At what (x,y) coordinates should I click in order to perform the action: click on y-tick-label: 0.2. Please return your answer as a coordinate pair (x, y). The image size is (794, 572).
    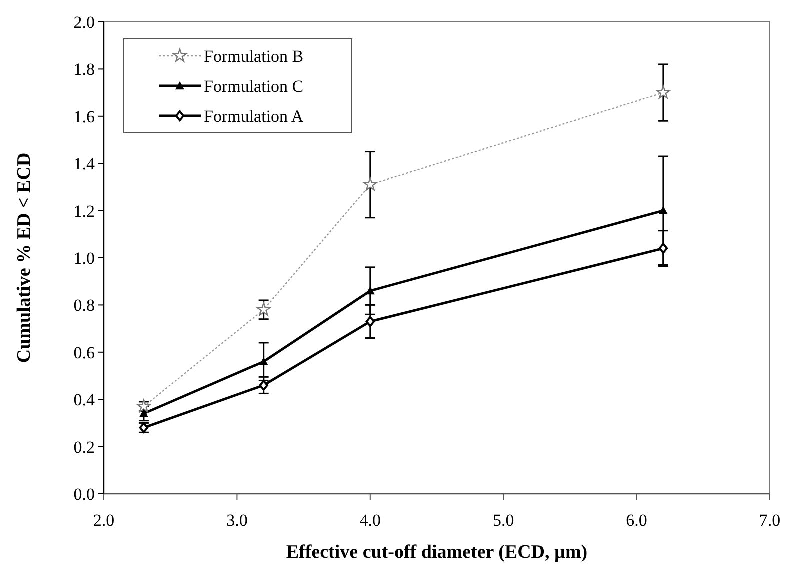
    Looking at the image, I should click on (84, 447).